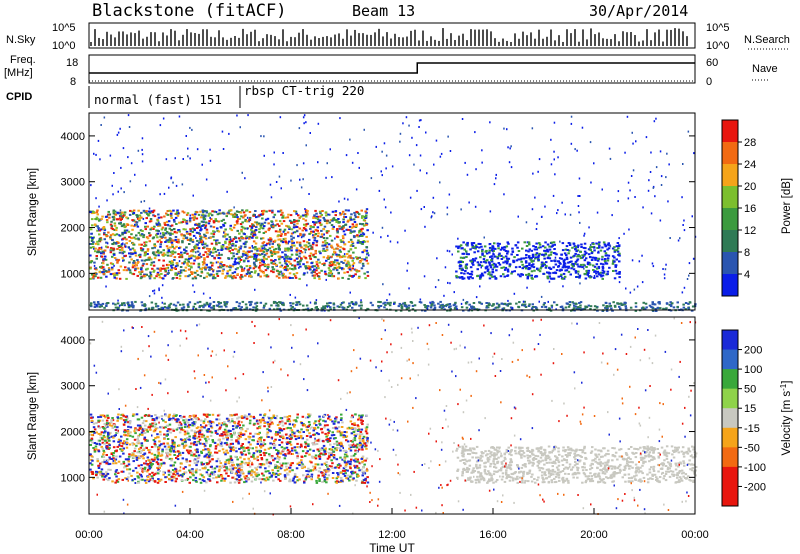  Describe the element at coordinates (750, 143) in the screenshot. I see `colorbar-tick-label: 28` at that location.